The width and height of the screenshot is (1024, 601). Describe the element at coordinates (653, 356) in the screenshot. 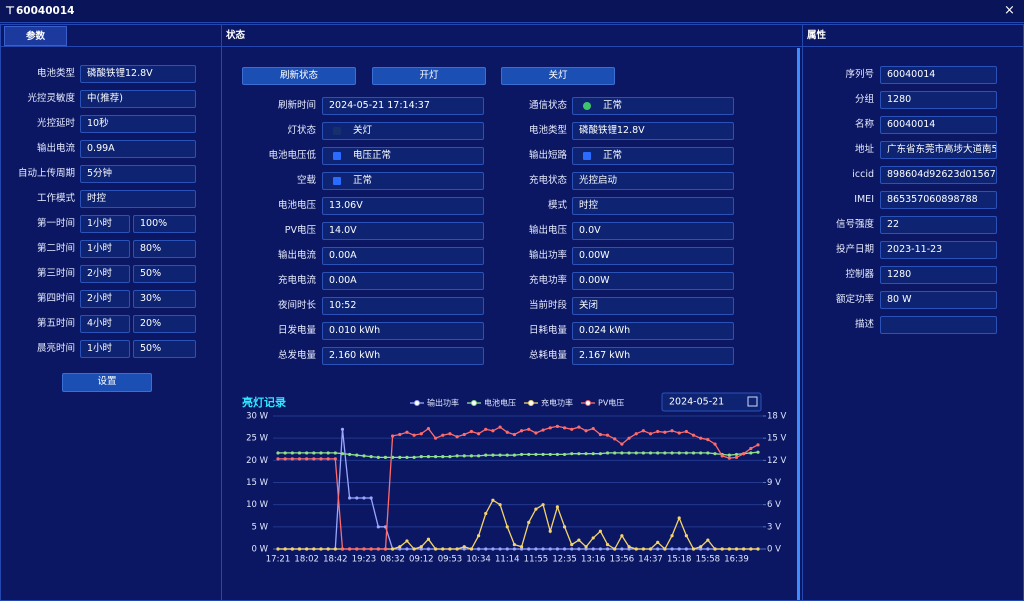

I see `status-value: 2.167 kWh` at that location.